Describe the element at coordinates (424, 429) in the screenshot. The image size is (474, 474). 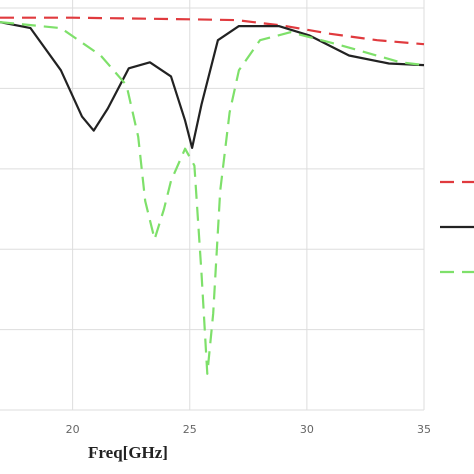
I see `x-tick-label: 35` at that location.